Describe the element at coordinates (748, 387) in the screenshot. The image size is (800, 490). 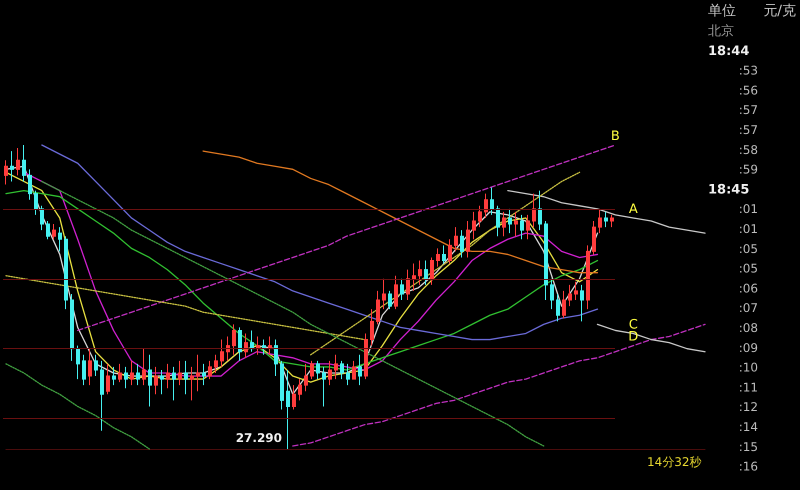
I see `text: :11` at that location.